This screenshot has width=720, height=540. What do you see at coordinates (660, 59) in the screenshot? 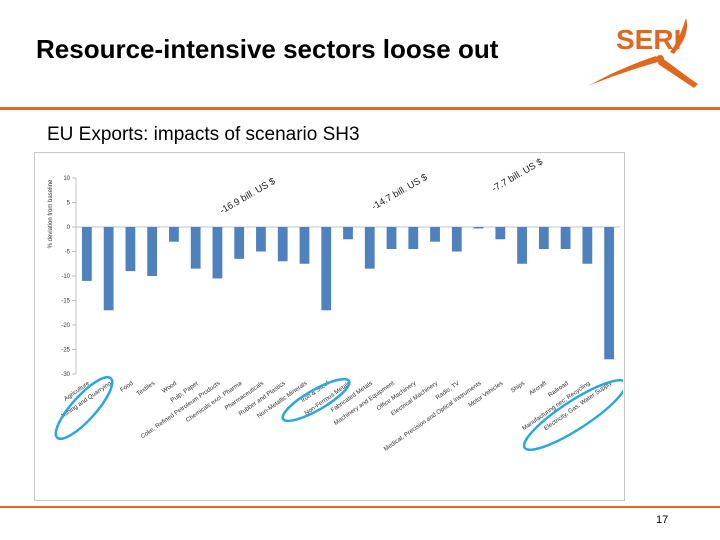
I see `logo-hub-icon` at bounding box center [660, 59].